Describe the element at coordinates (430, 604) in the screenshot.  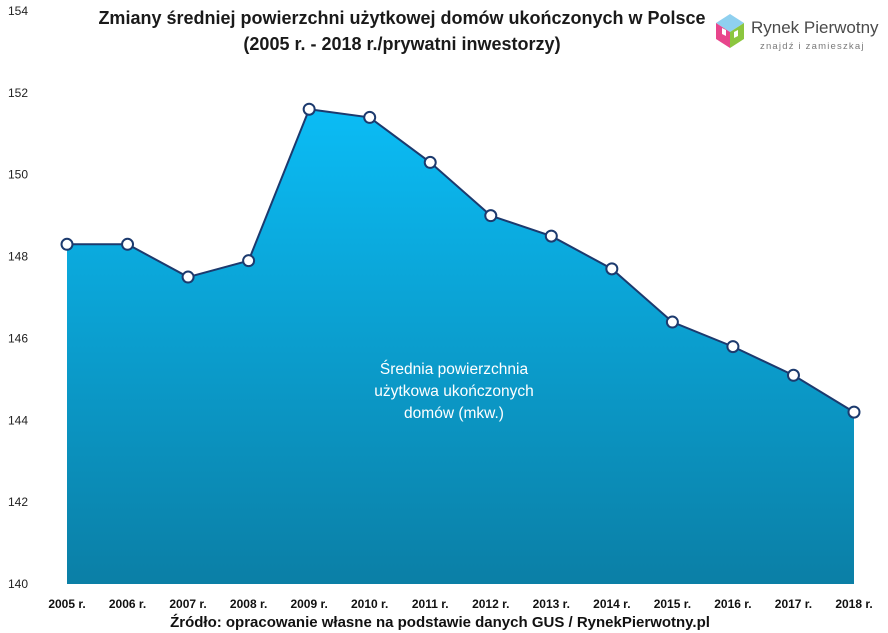
I see `x-tick-label: 2011 r.` at that location.